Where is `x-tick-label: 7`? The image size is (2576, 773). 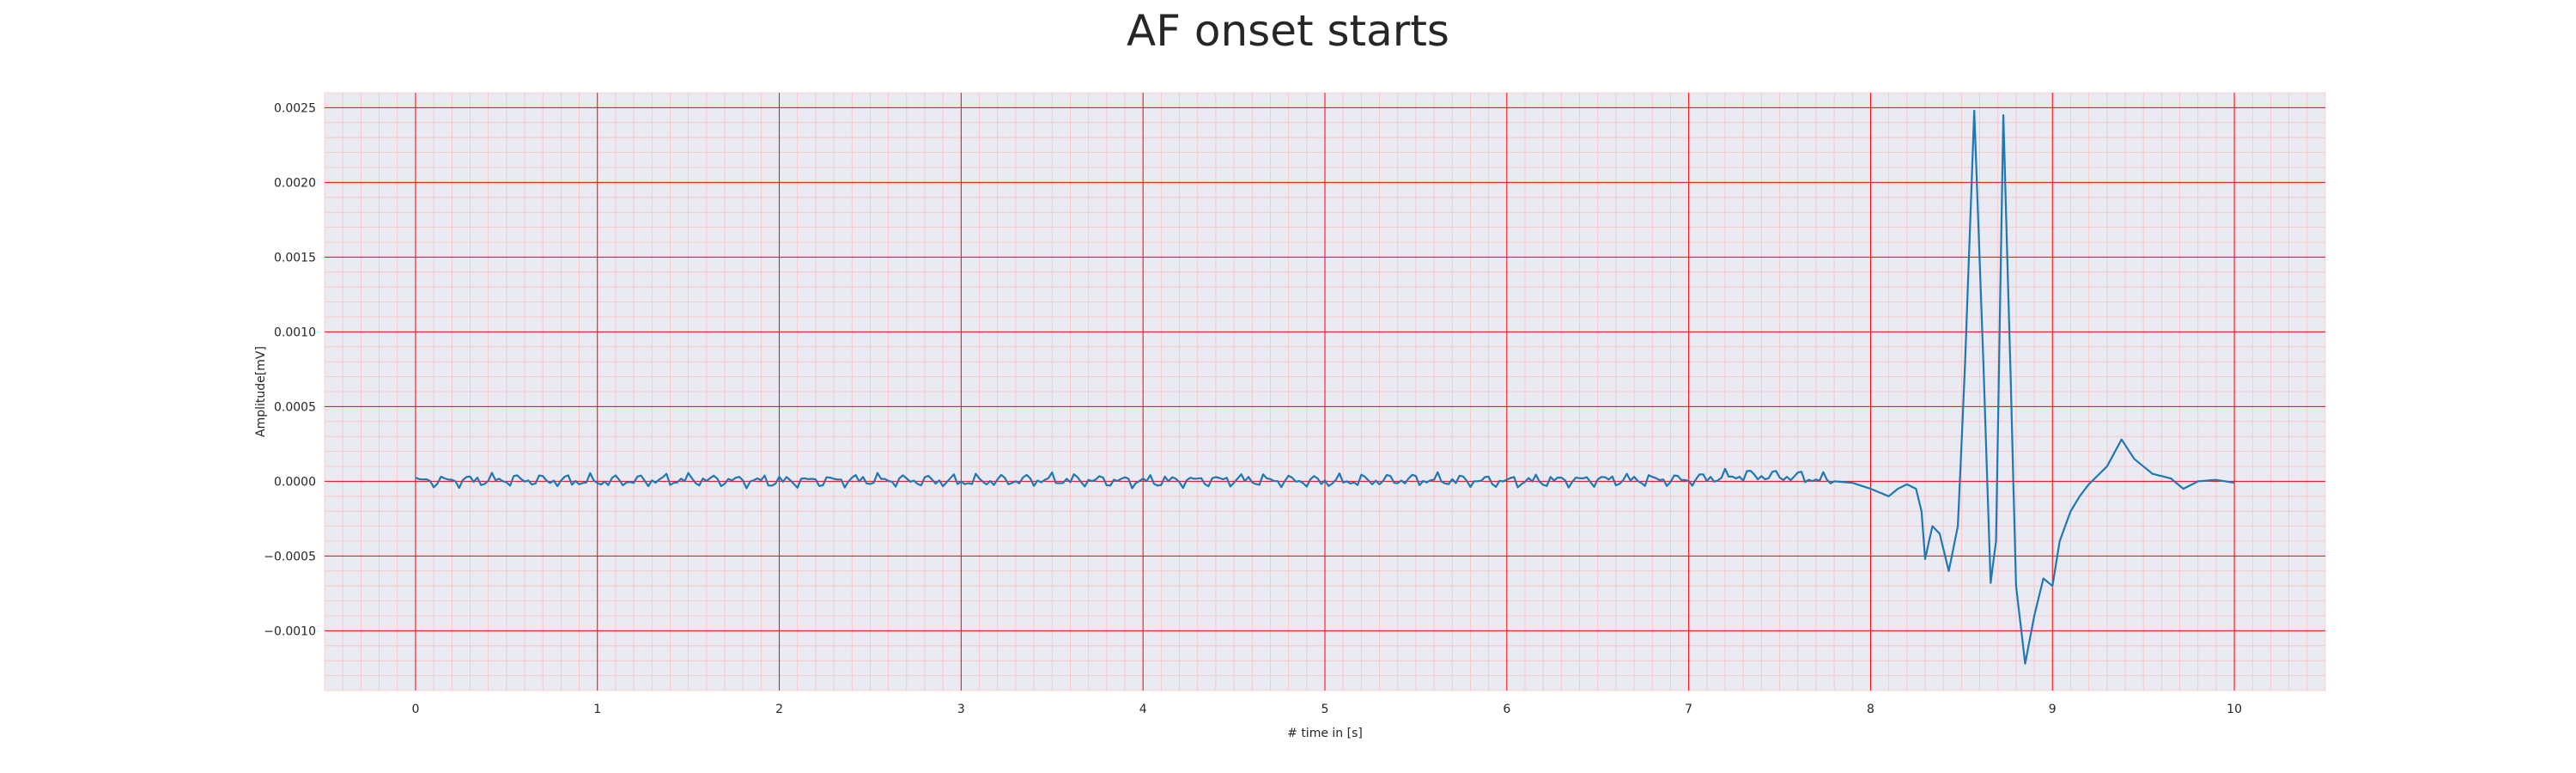
x-tick-label: 7 is located at coordinates (1689, 709).